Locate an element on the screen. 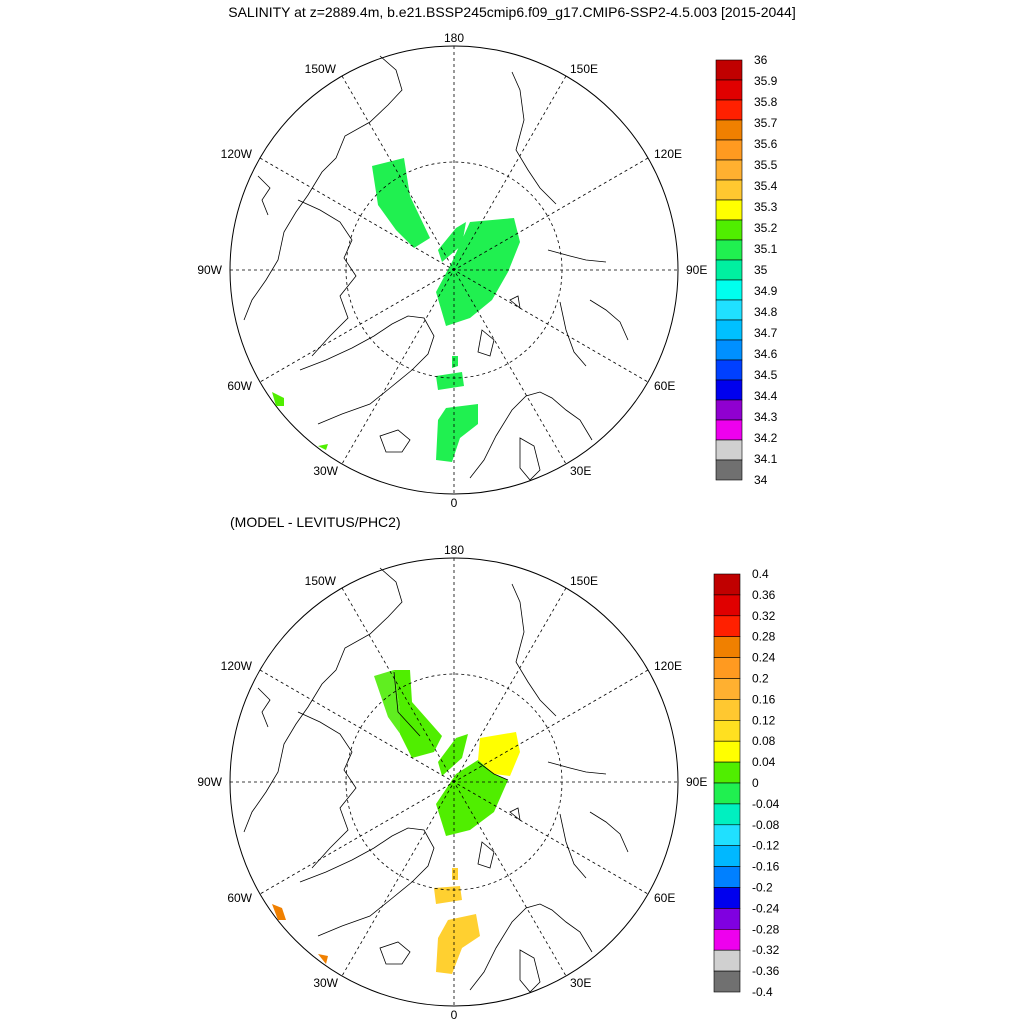 This screenshot has height=1024, width=1024. salinity-colorbar-tick-label: 35.2 is located at coordinates (766, 228).